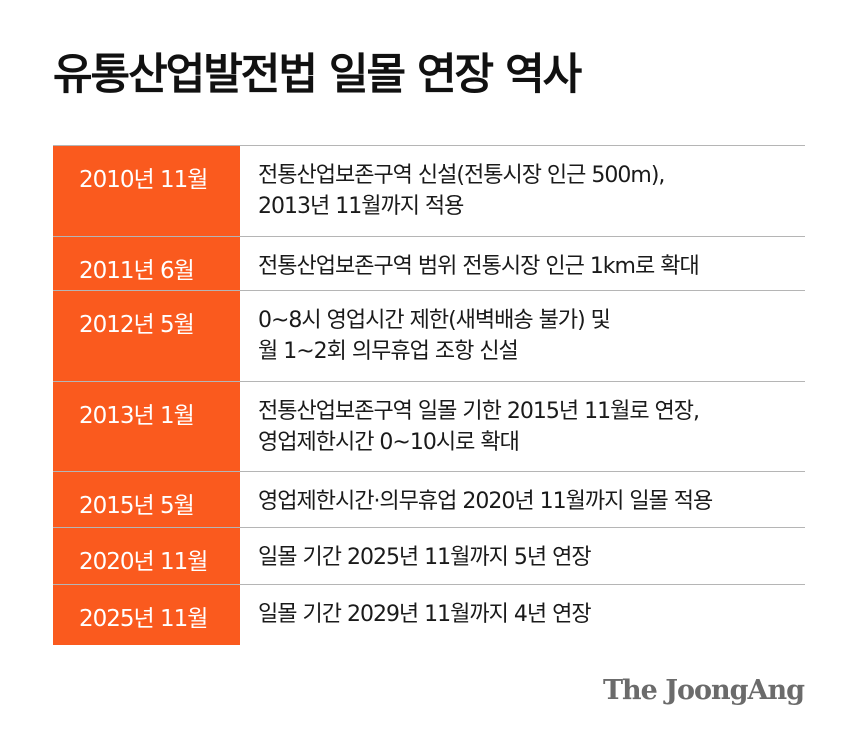 This screenshot has width=860, height=745. What do you see at coordinates (703, 690) in the screenshot?
I see `publisher-logo: The JoongAng` at bounding box center [703, 690].